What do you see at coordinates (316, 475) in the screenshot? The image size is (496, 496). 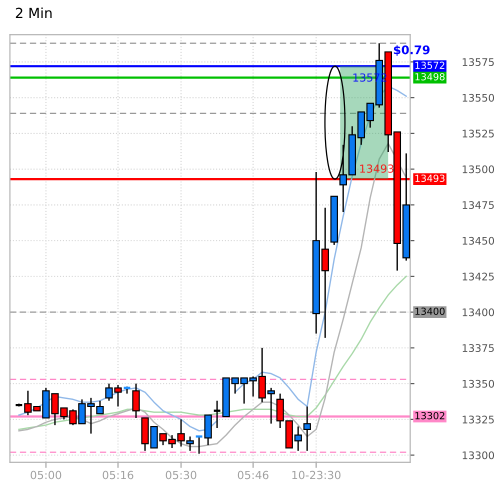 I see `x-tick-label: 10-23:30` at bounding box center [316, 475].